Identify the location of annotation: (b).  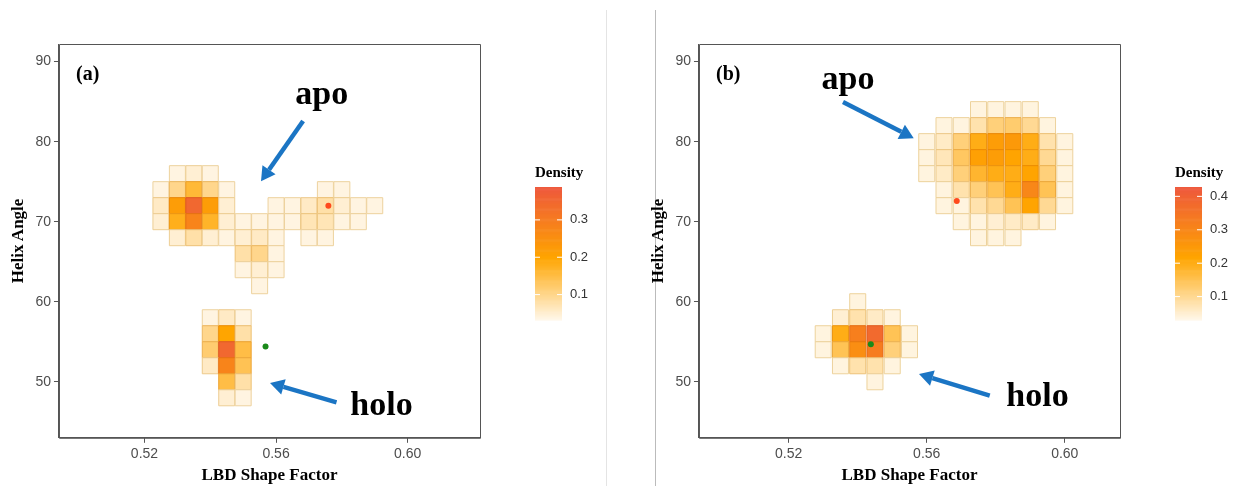
(728, 74).